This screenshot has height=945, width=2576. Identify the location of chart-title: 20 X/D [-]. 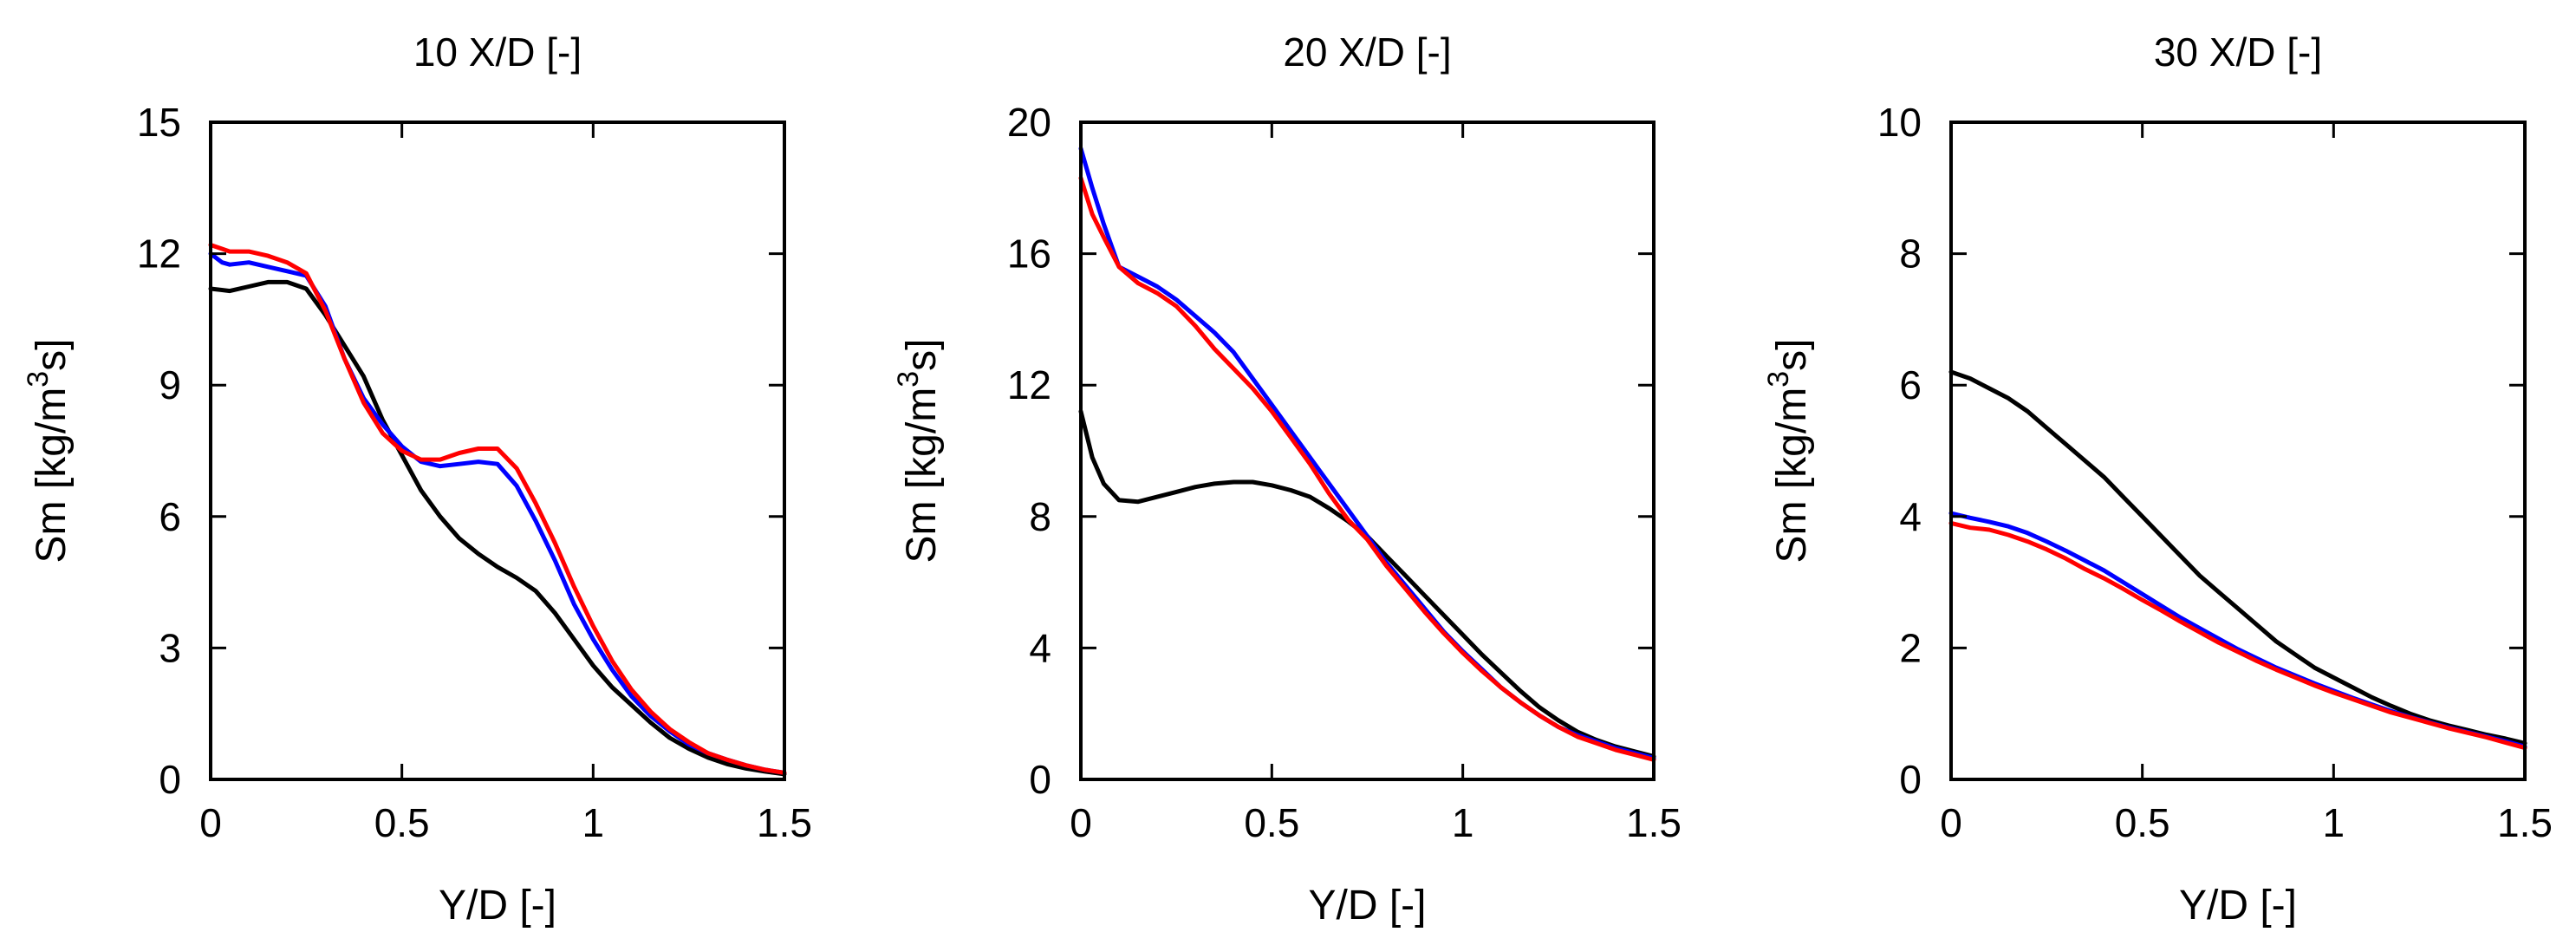
(1367, 52).